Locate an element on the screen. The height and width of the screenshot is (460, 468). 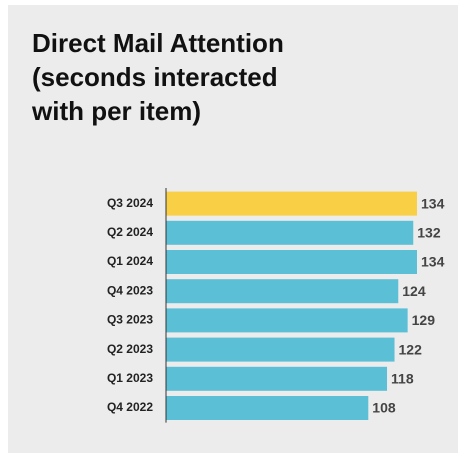
y-tick-label: Q4 2022 is located at coordinates (130, 407).